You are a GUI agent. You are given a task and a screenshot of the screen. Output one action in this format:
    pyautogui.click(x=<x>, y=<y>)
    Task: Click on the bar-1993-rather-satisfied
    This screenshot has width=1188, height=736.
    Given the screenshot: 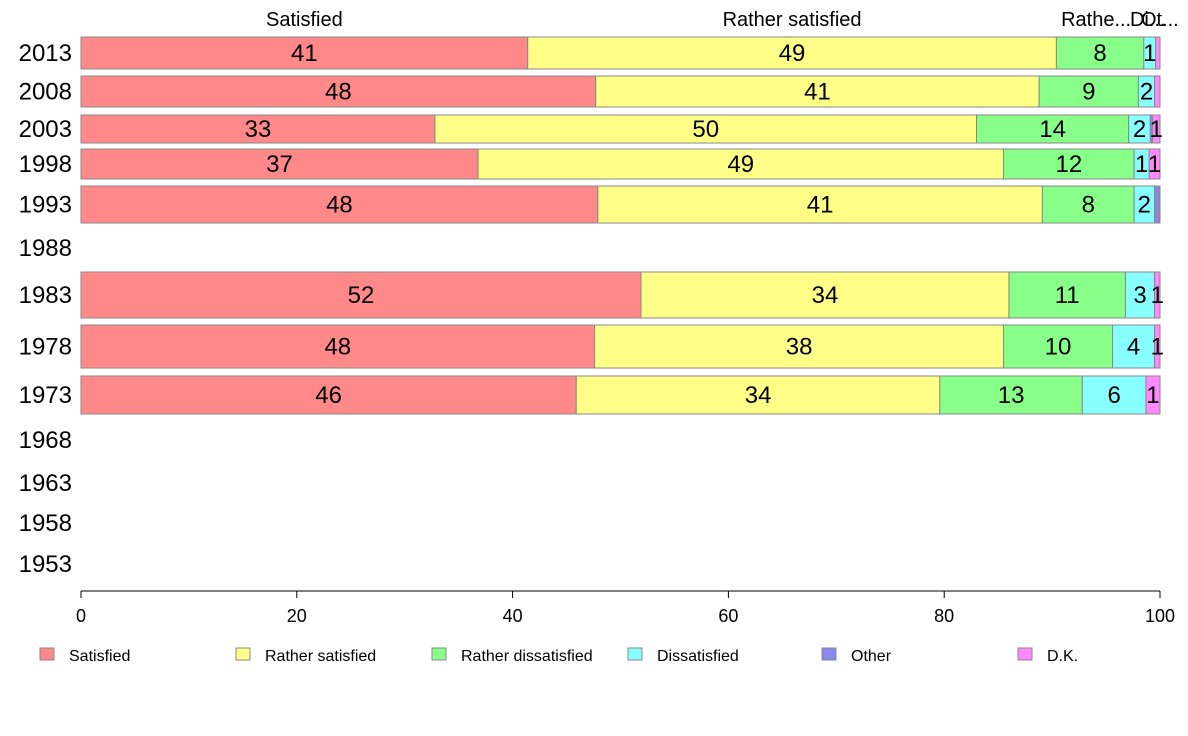 What is the action you would take?
    pyautogui.click(x=820, y=204)
    